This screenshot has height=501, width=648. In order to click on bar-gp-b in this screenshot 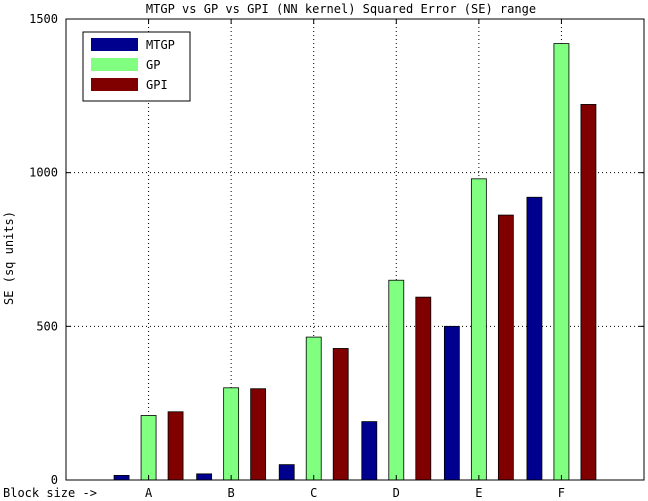, I will do `click(231, 434)`.